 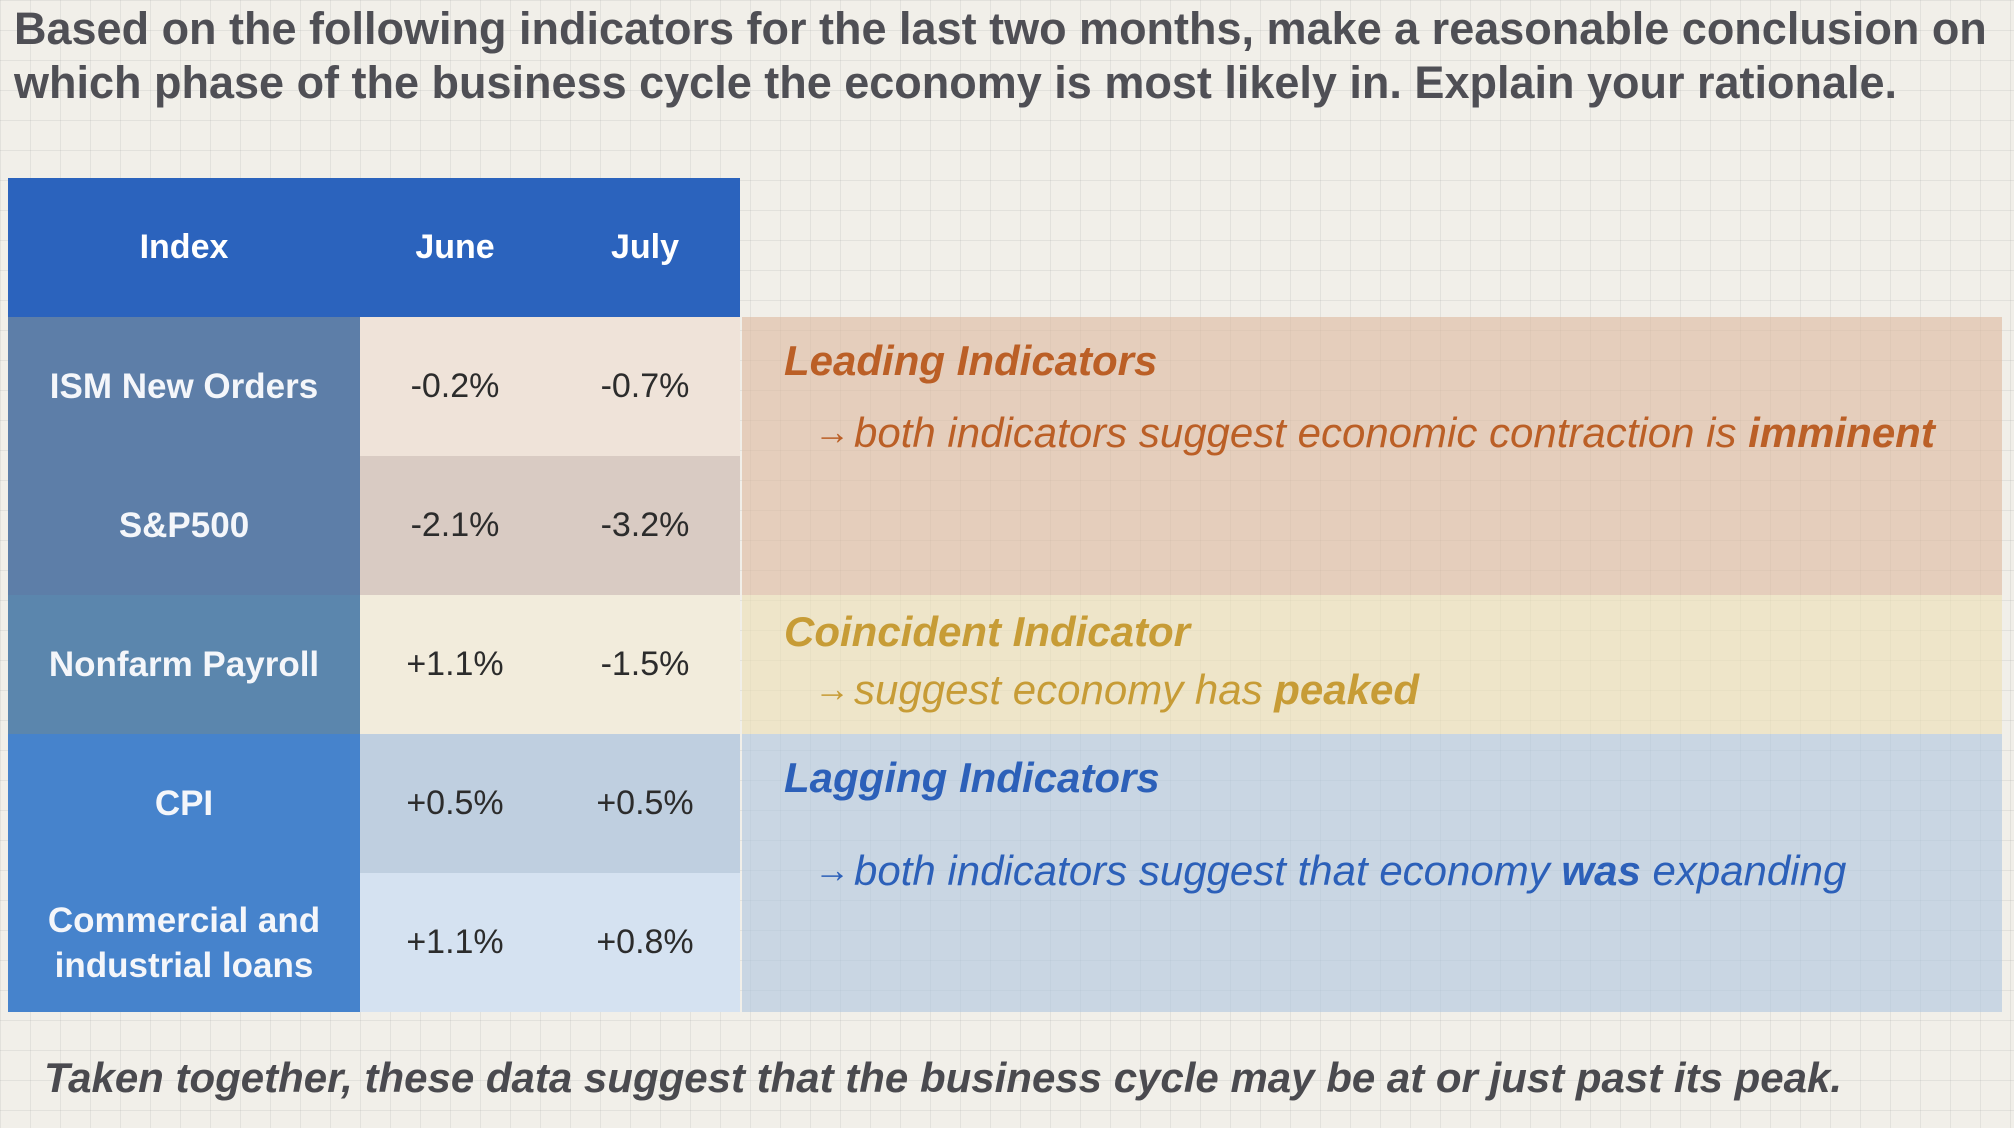 I want to click on header-index: Index, so click(x=184, y=247).